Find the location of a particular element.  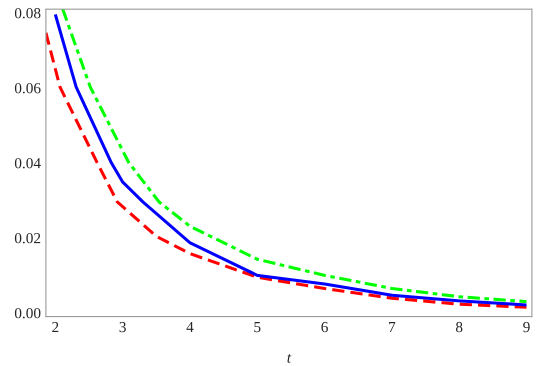

y-tick-label: 0.02 is located at coordinates (27, 238).